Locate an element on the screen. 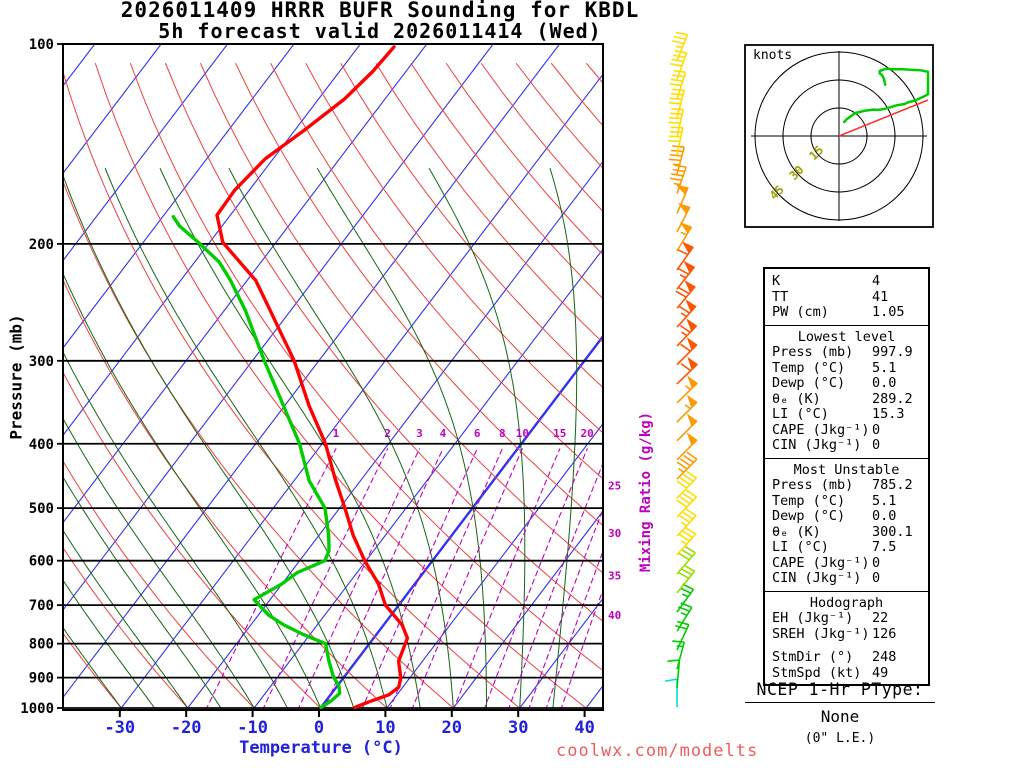 The image size is (1024, 768). ptype-divider is located at coordinates (840, 702).